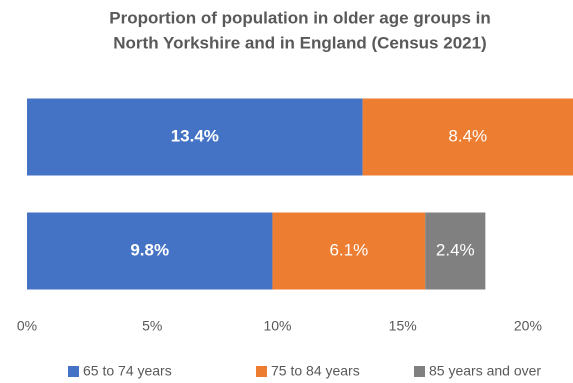 The image size is (573, 383). I want to click on data-label: 8.4%, so click(467, 135).